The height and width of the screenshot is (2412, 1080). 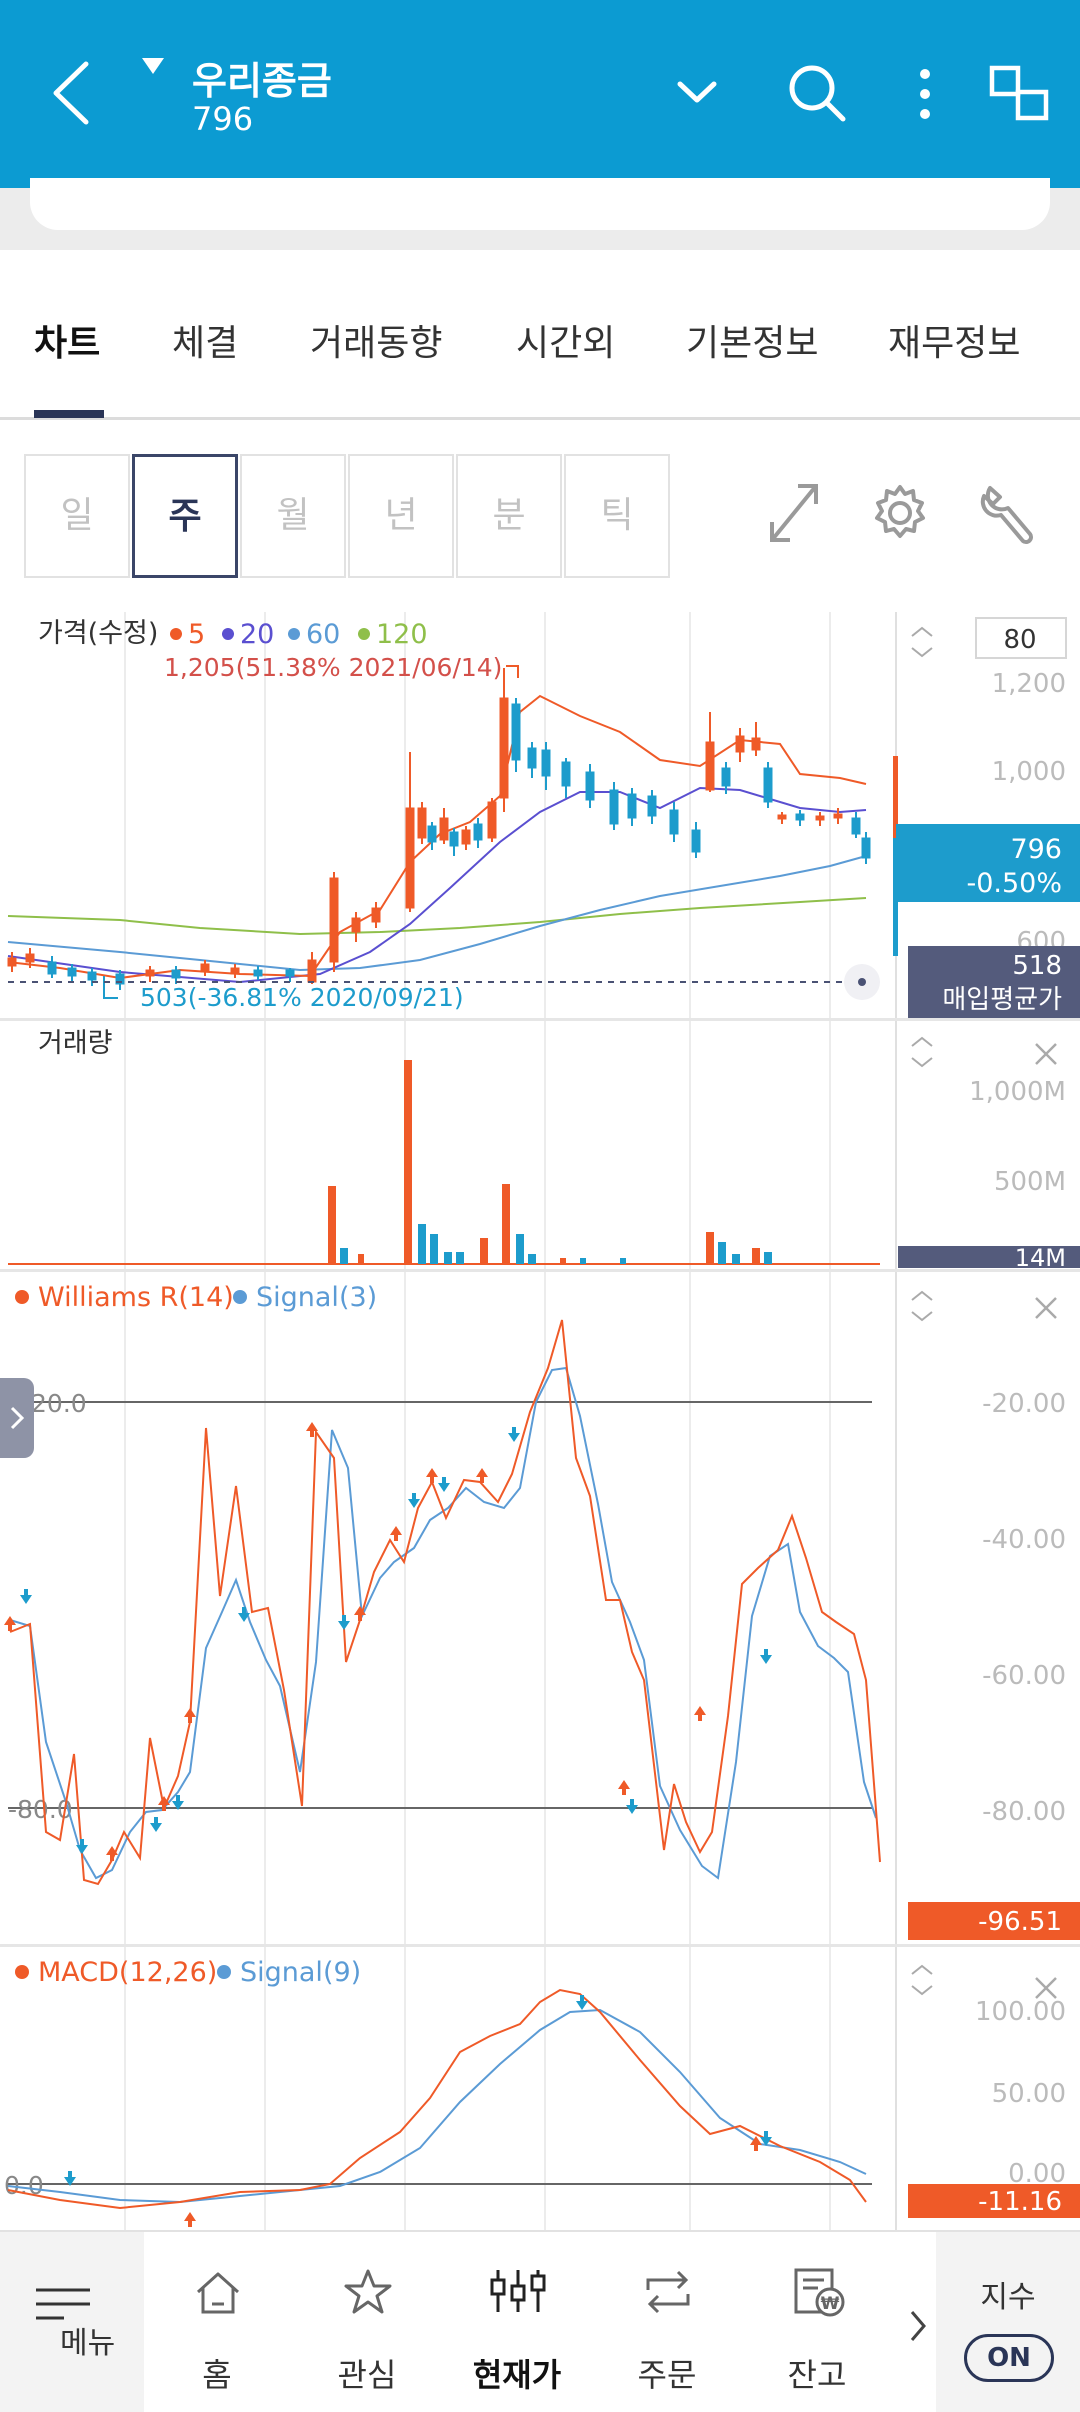 What do you see at coordinates (74, 93) in the screenshot?
I see `back-arrow-icon` at bounding box center [74, 93].